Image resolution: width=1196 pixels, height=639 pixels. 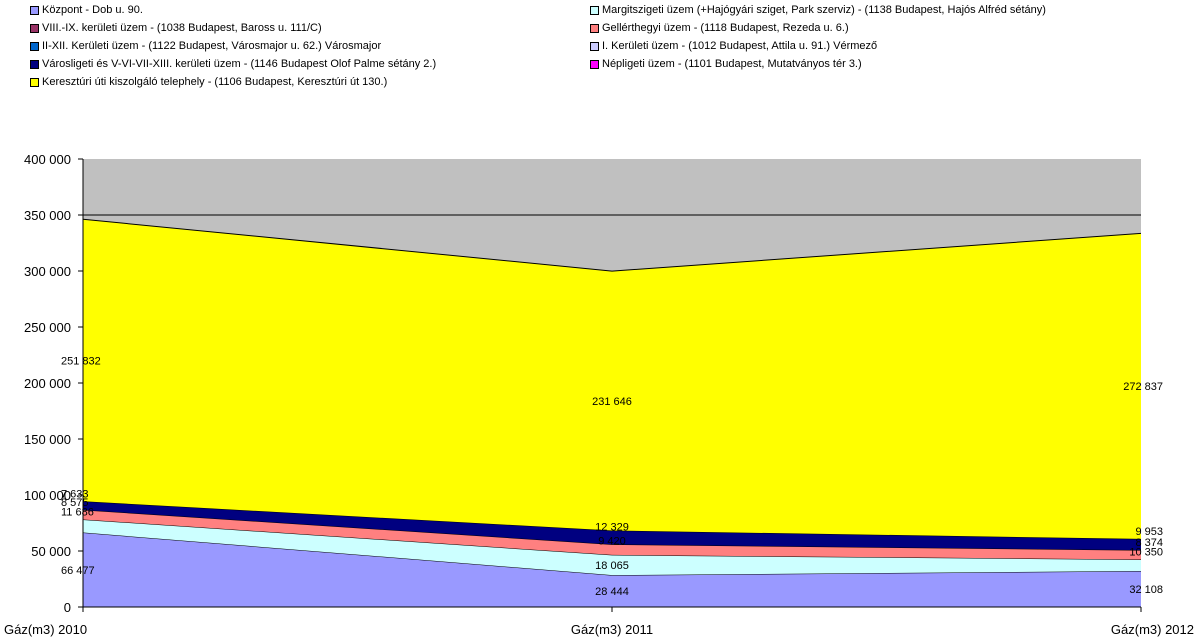 I want to click on x-tick-label: Gáz(m3) 2010, so click(x=45, y=629).